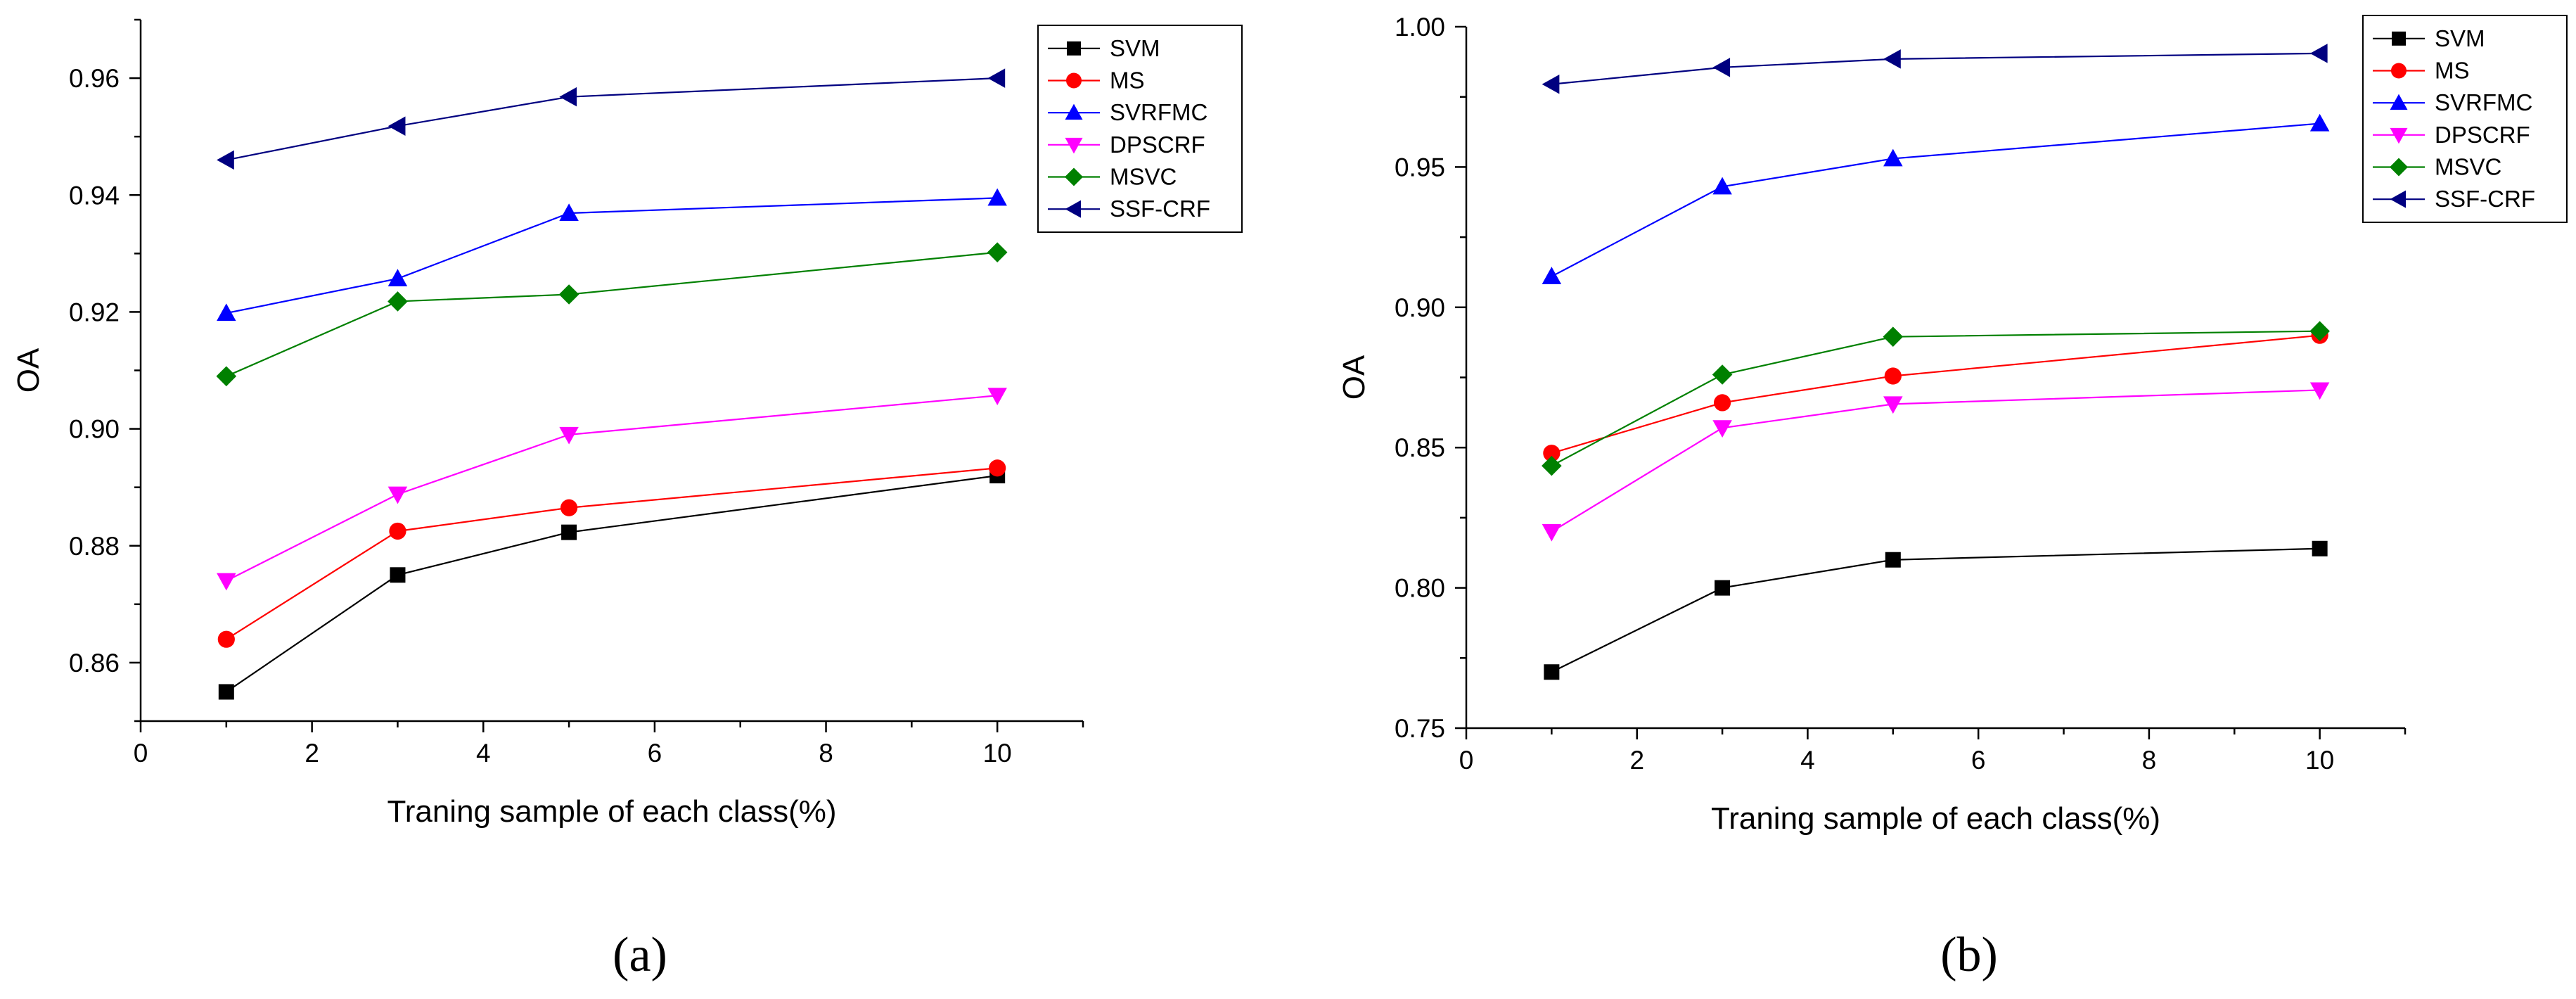 This screenshot has width=2576, height=999. Describe the element at coordinates (1467, 760) in the screenshot. I see `x-tick-label: 0` at that location.